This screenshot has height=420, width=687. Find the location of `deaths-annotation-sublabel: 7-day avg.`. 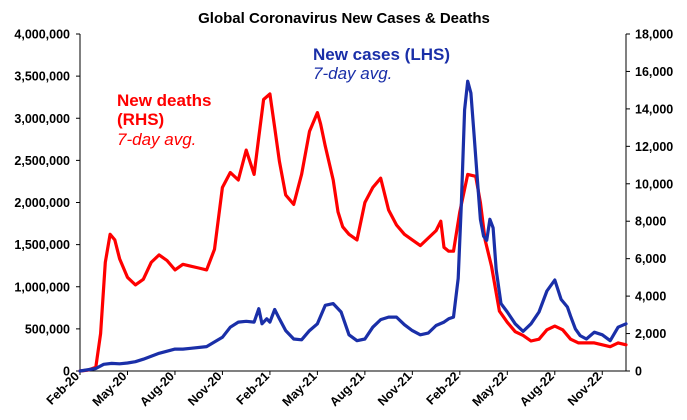

deaths-annotation-sublabel: 7-day avg. is located at coordinates (156, 139).